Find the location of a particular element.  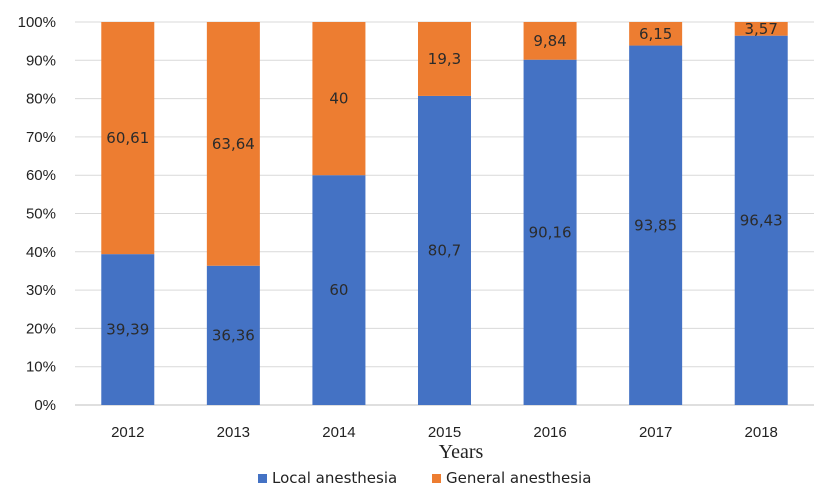

x-tick-label: 2018 is located at coordinates (761, 432).